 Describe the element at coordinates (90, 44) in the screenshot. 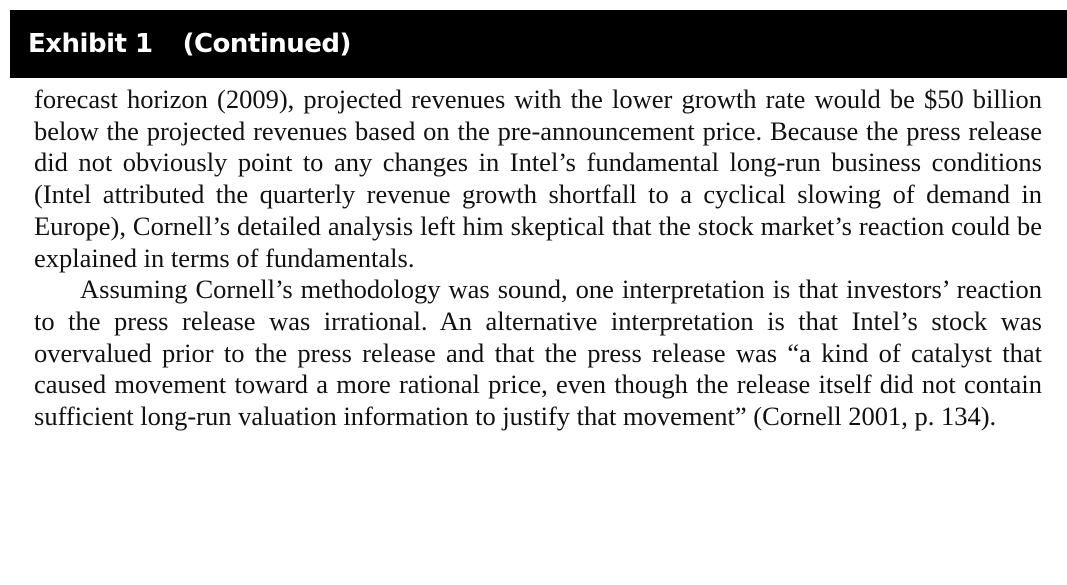

I see `exhibit-title: Exhibit 1` at that location.